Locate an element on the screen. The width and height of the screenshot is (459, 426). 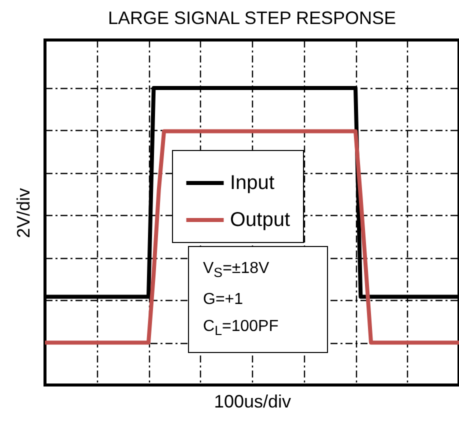
legend-label: Input is located at coordinates (252, 183).